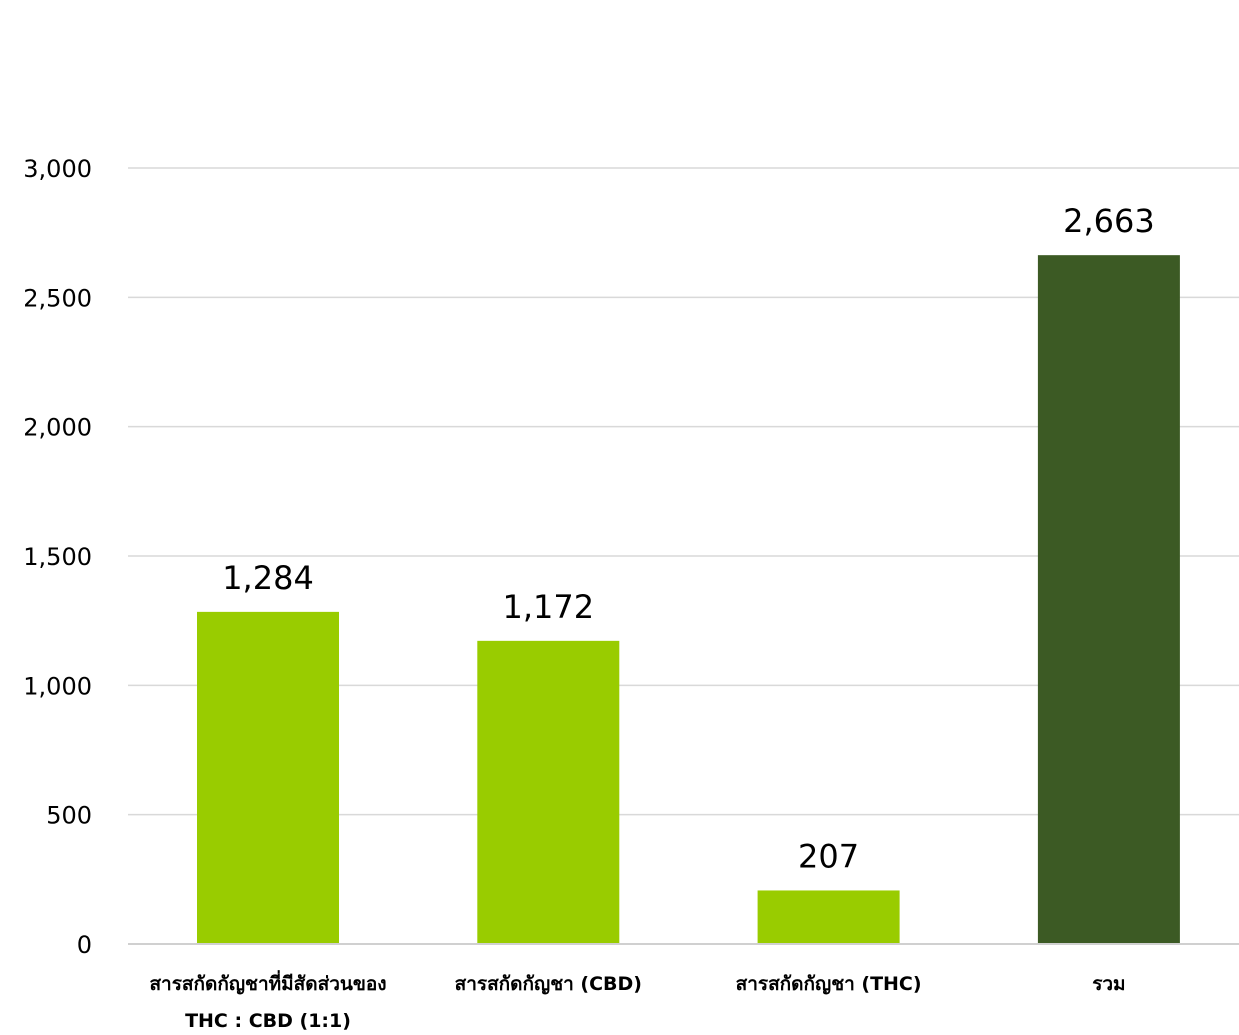  I want to click on x-tick-label-0-1: THC : CBD (1:1), so click(268, 1020).